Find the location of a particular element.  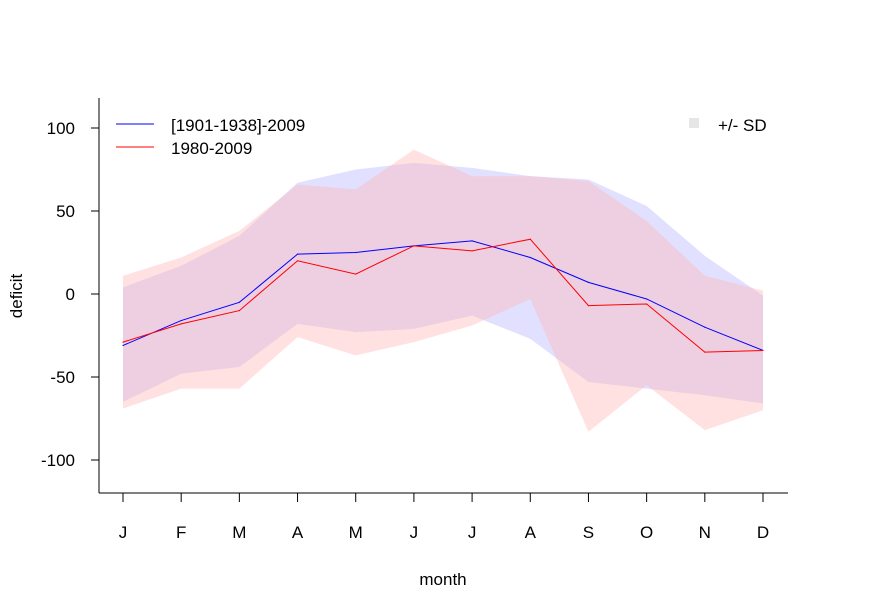

series-lines is located at coordinates (443, 295).